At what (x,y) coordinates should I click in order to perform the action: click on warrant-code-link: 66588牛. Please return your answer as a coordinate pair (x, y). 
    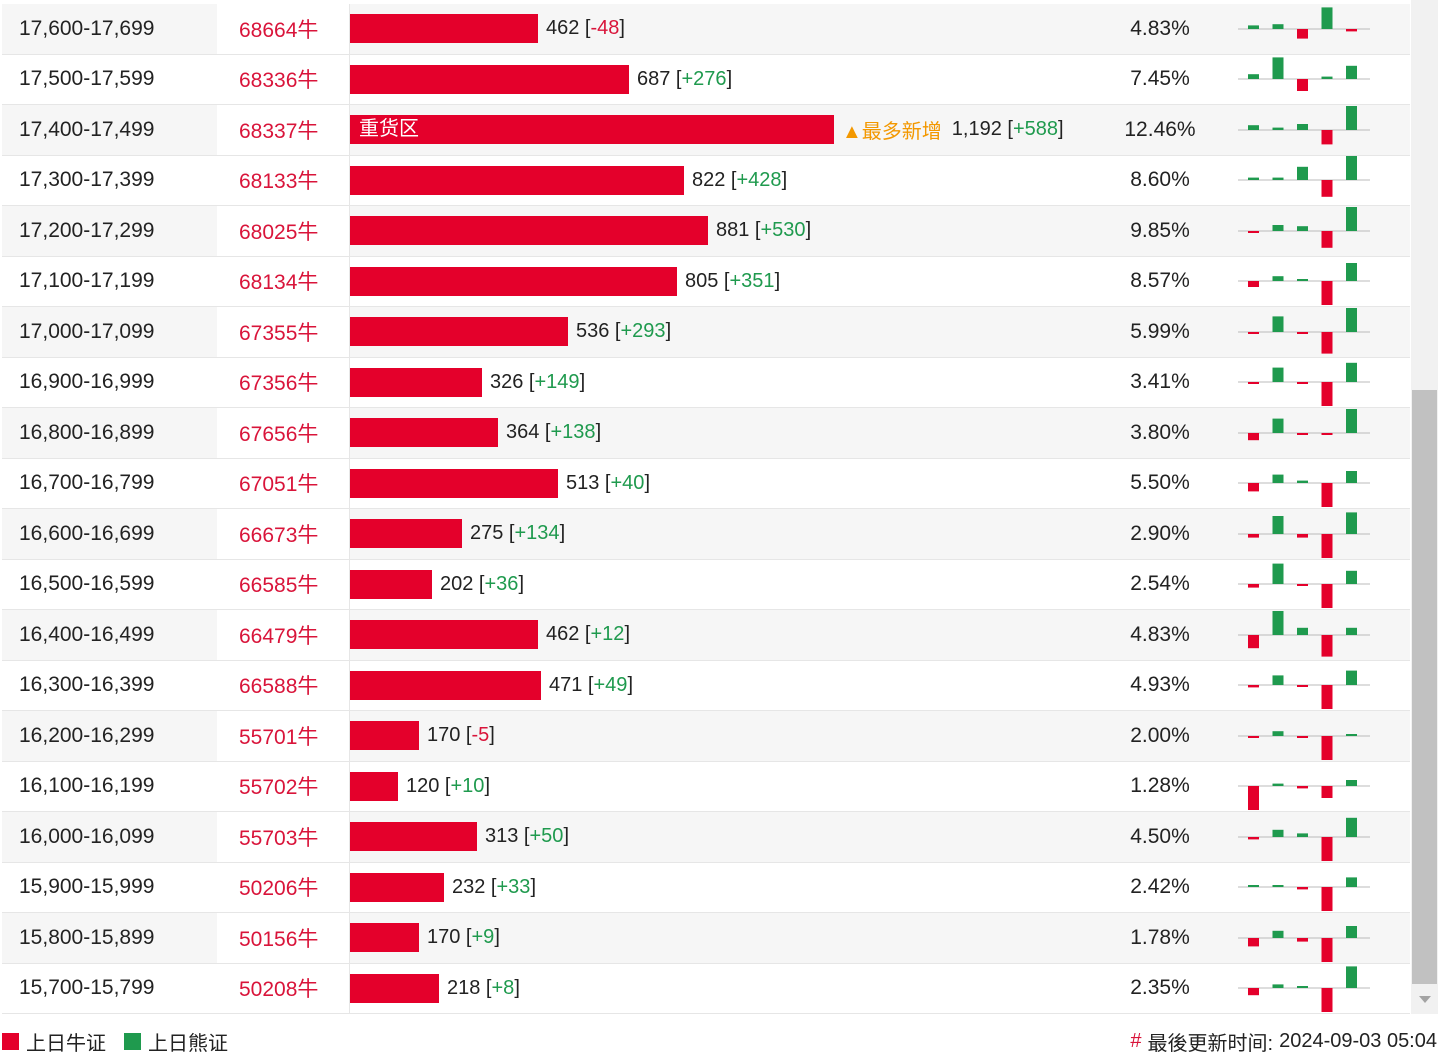
    Looking at the image, I should click on (283, 685).